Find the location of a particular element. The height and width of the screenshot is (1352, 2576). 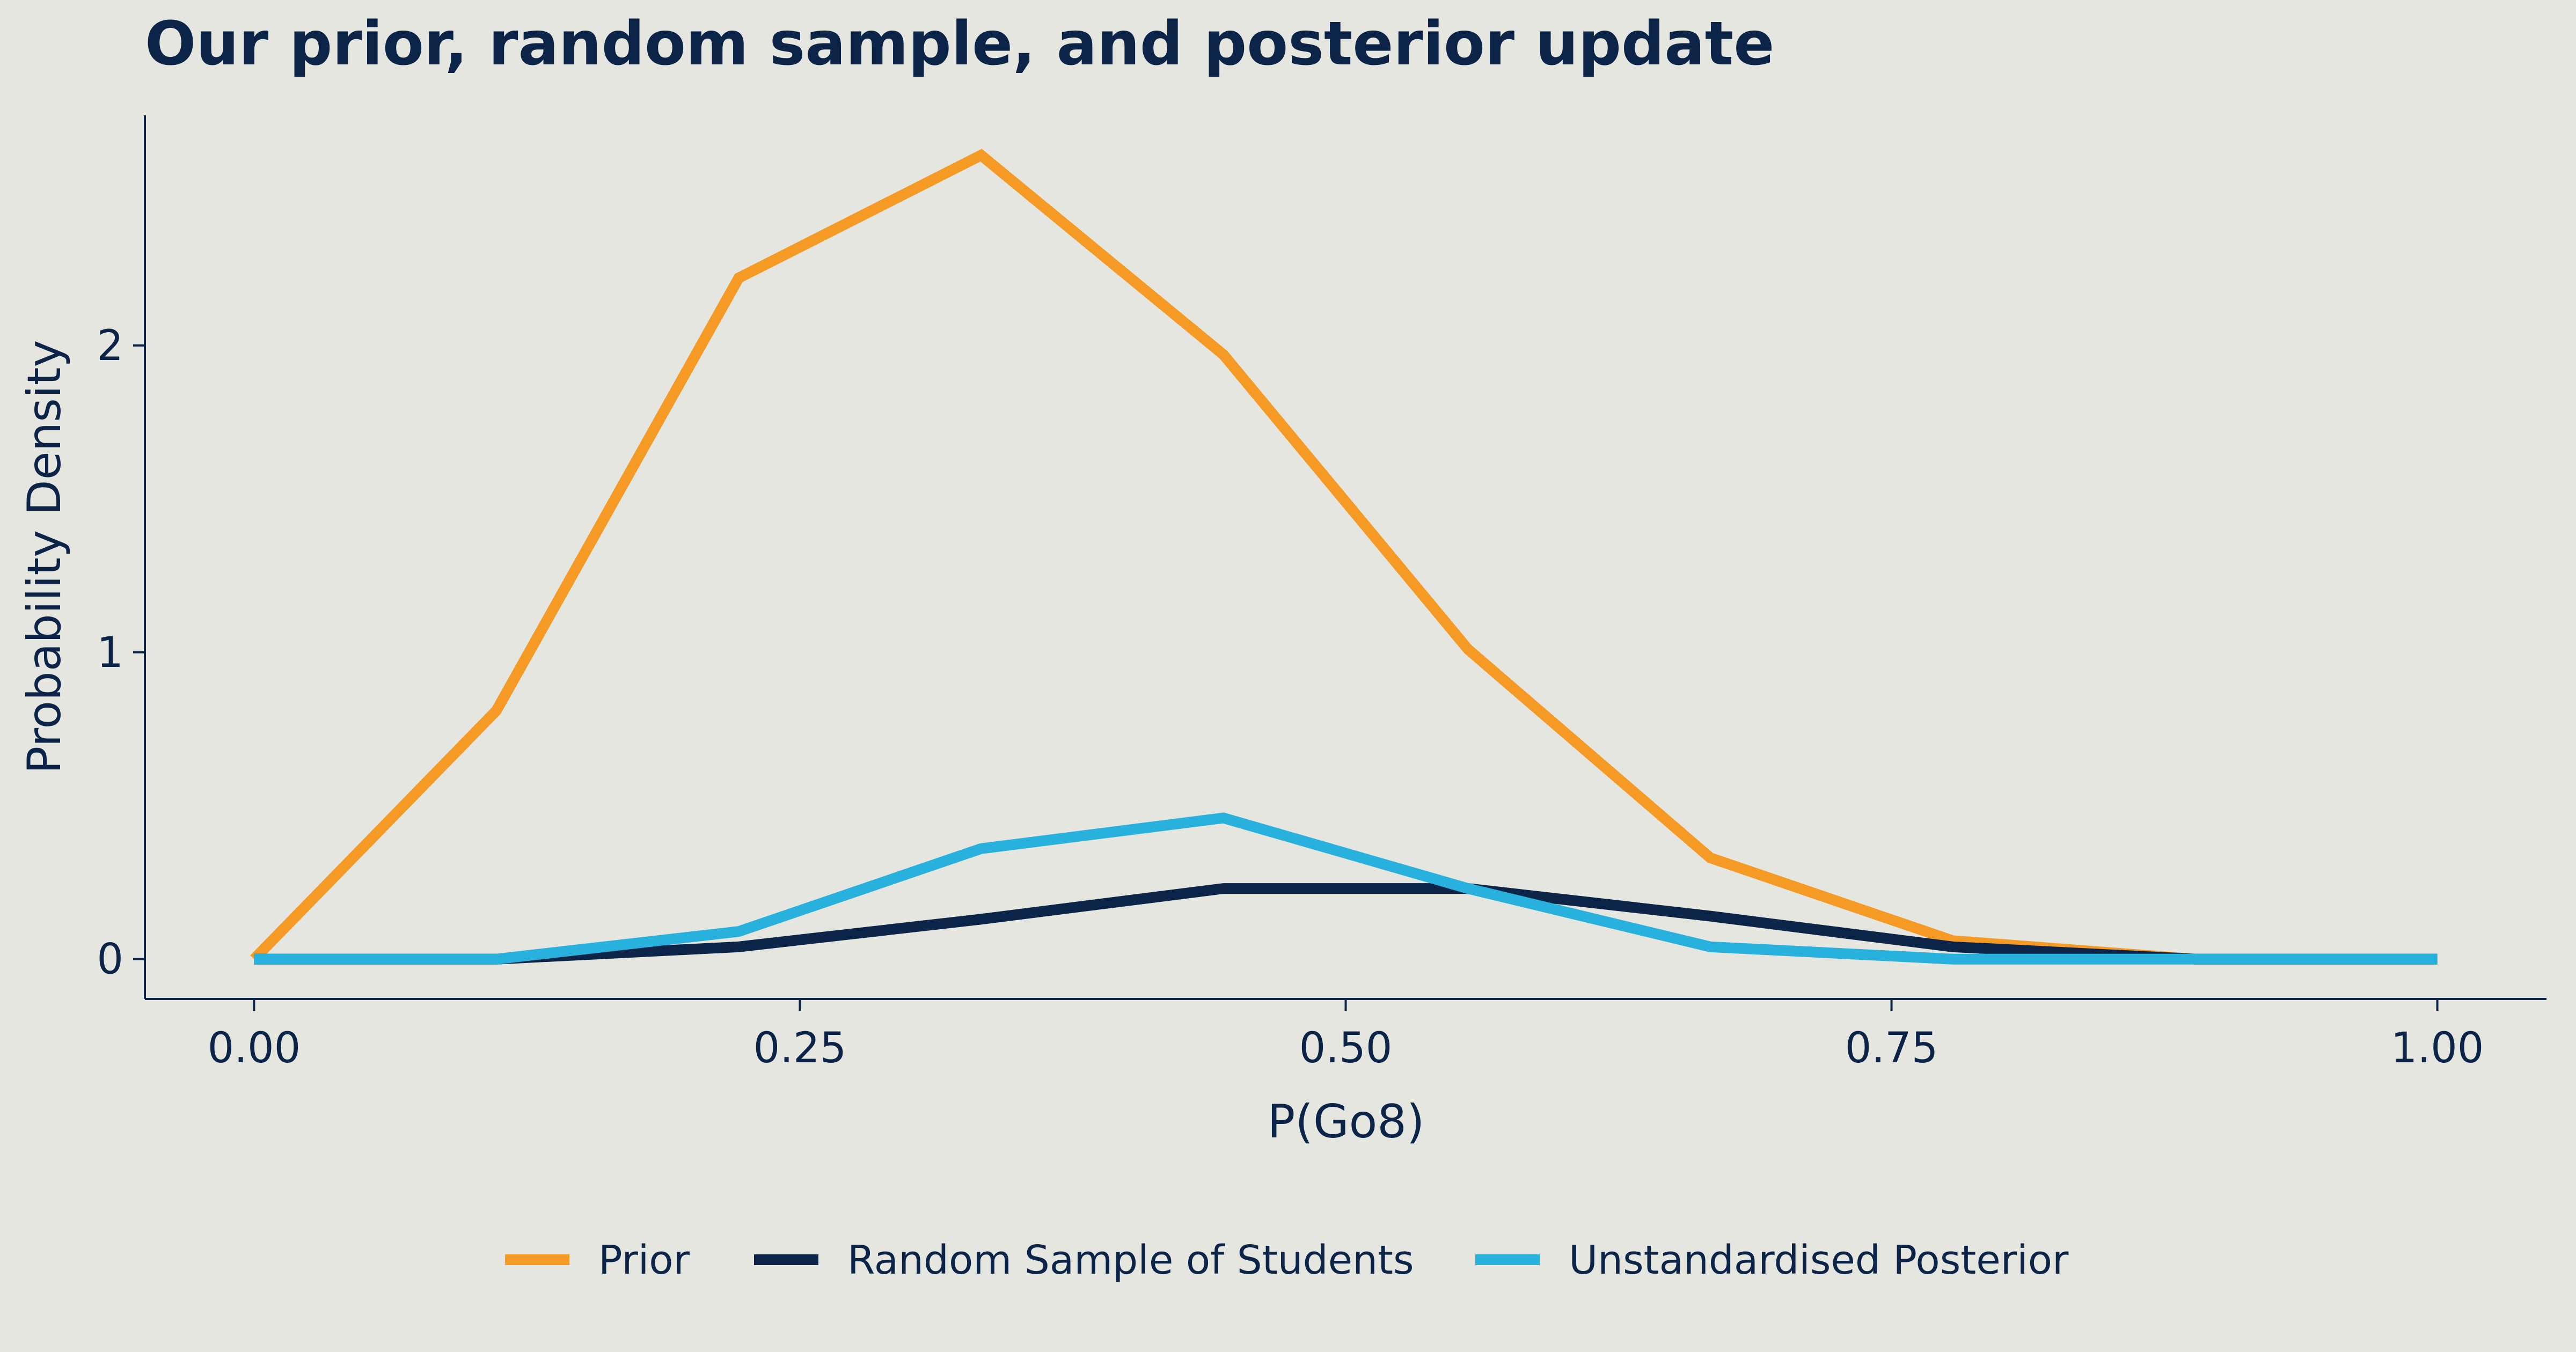

legend-label-unstandardised-posterior: Unstandardised Posterior is located at coordinates (1819, 1260).